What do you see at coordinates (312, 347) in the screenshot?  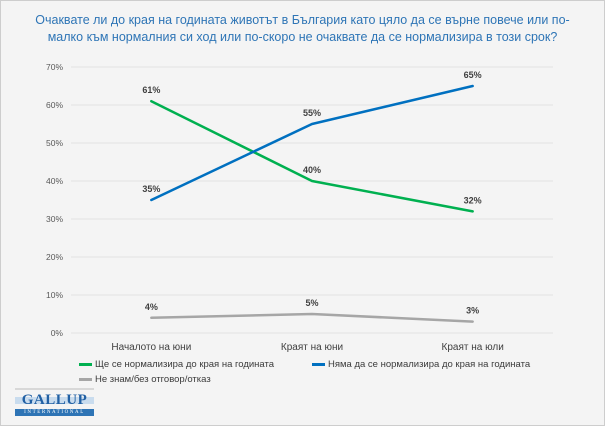 I see `x-category-label: Краят на юни` at bounding box center [312, 347].